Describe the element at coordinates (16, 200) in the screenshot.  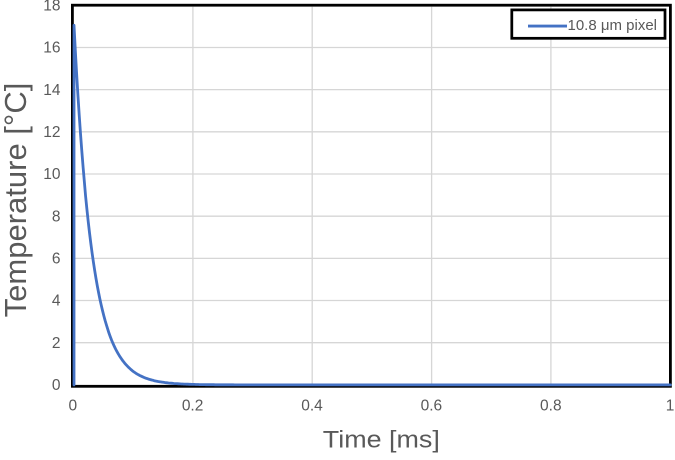
I see `svg-text: Temperature [°C]` at that location.